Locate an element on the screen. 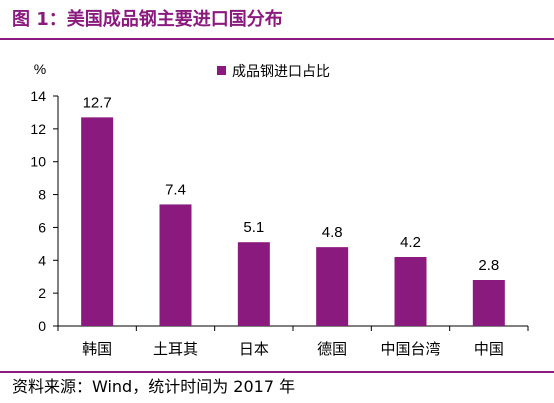 The image size is (554, 403). x-axis: 韩国 土耳其 日本 德国 中国台湾 中国 is located at coordinates (293, 341).